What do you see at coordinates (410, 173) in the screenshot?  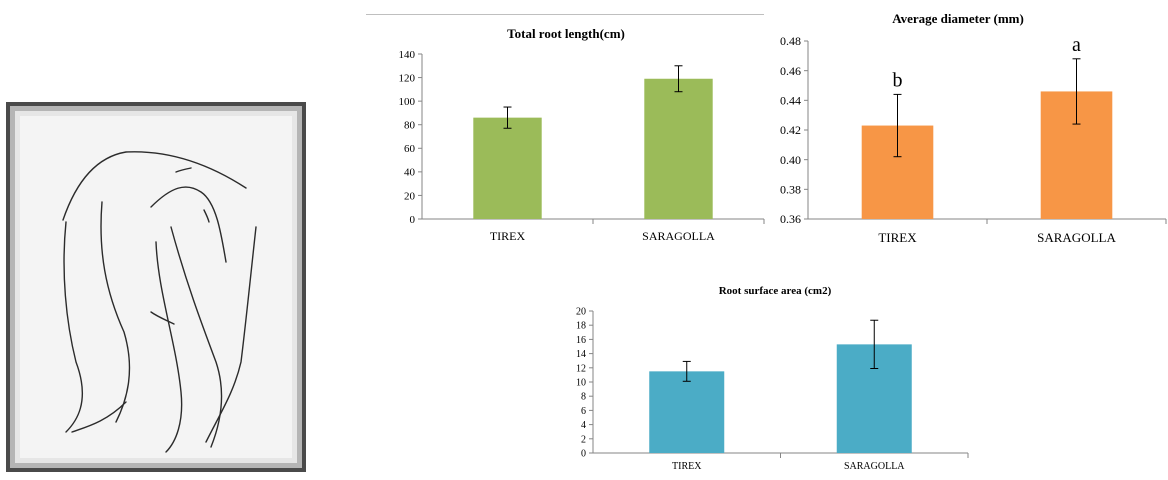 I see `y-tick-label: 40` at bounding box center [410, 173].